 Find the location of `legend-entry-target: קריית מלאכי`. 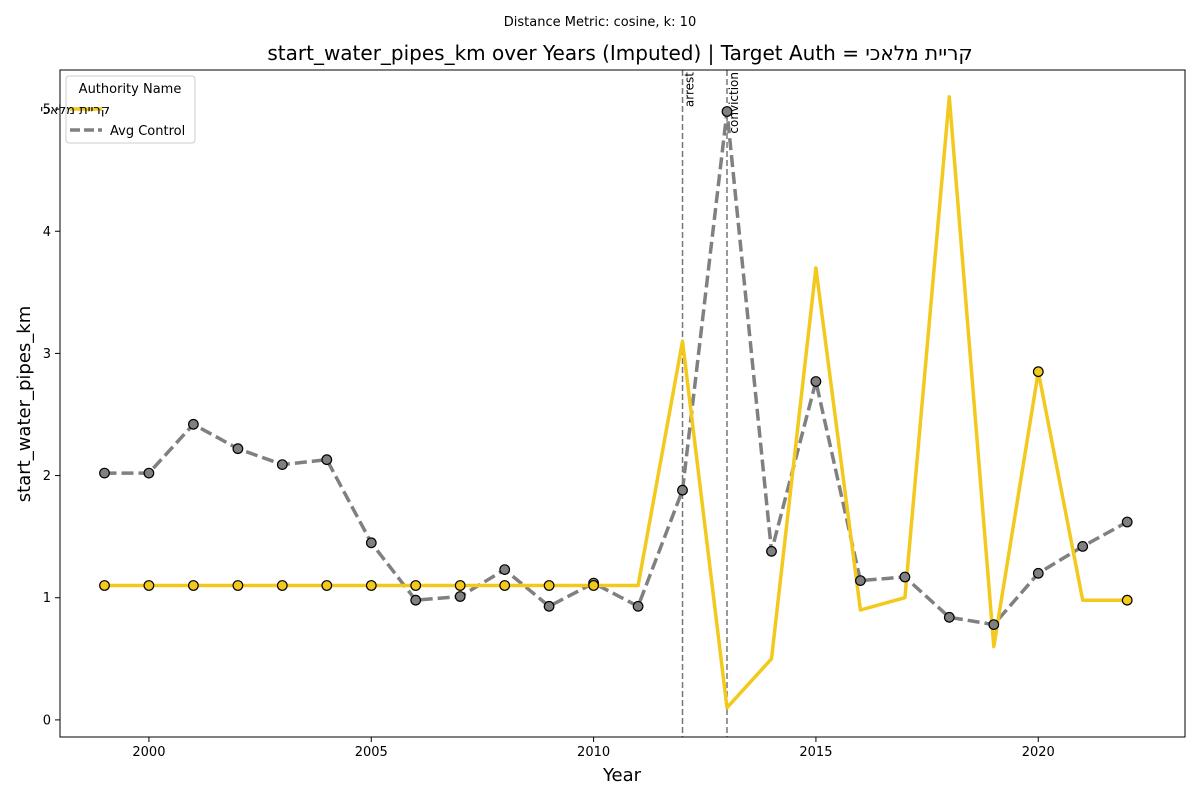

legend-entry-target: קריית מלאכי is located at coordinates (75, 110).